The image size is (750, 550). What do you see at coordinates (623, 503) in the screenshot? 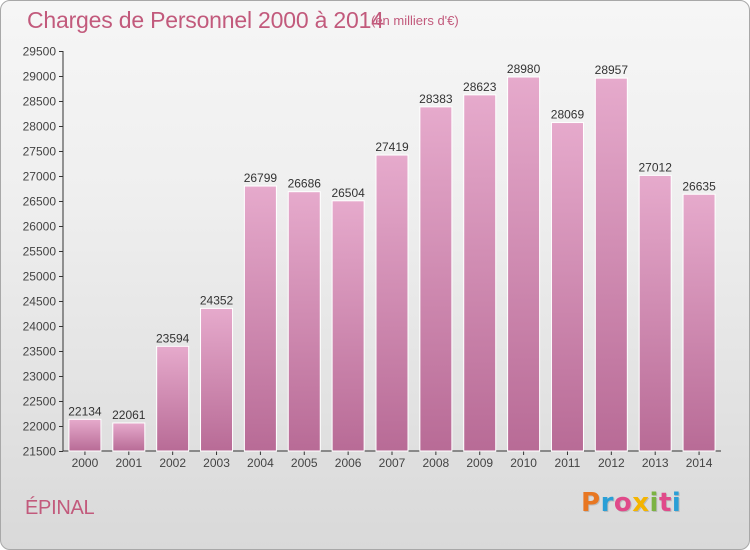
I see `logo-letter: o` at bounding box center [623, 503].